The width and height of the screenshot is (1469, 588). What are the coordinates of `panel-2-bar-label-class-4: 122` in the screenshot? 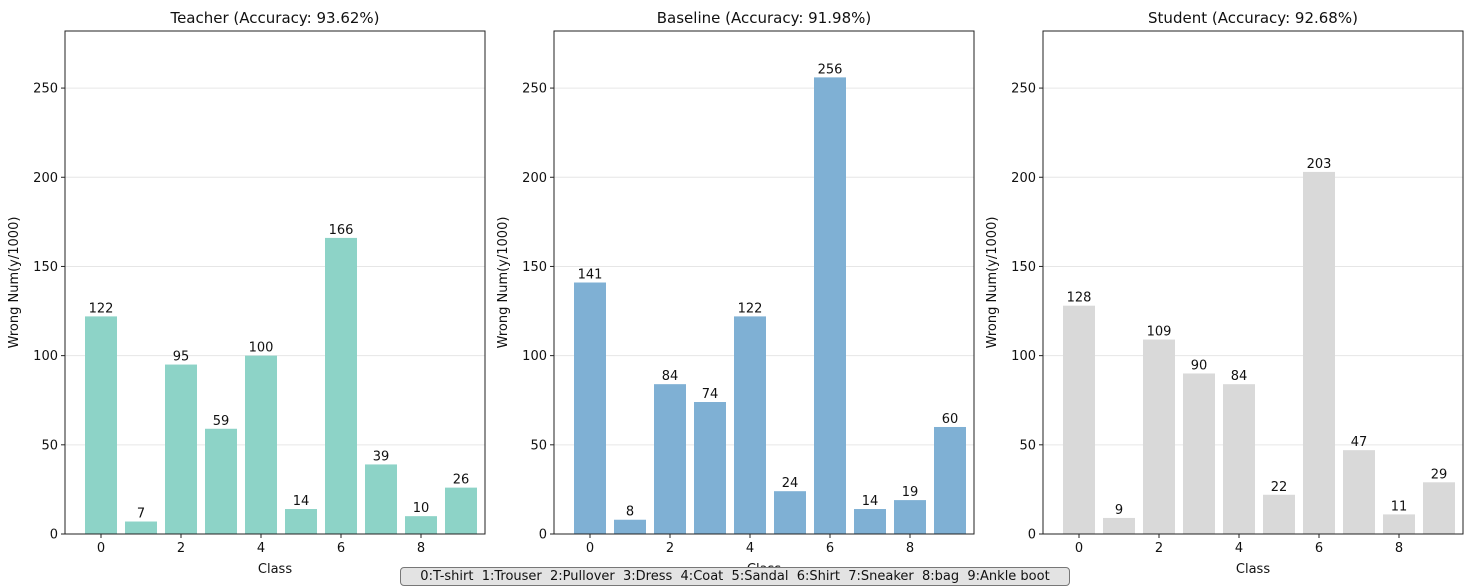 It's located at (750, 308).